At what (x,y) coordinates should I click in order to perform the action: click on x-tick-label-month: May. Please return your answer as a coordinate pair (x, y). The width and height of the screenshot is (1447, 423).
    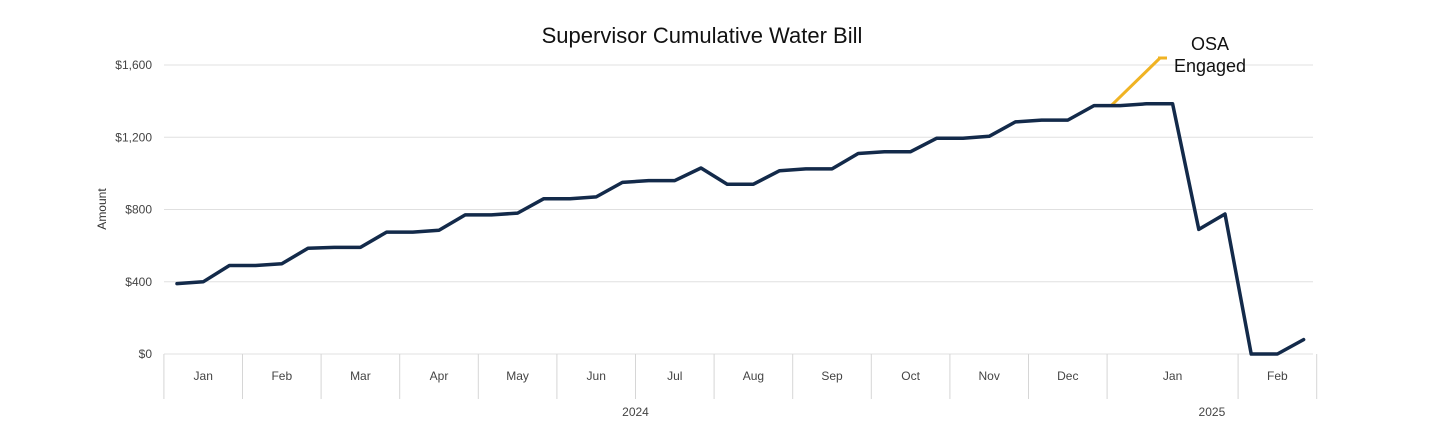
    Looking at the image, I should click on (517, 376).